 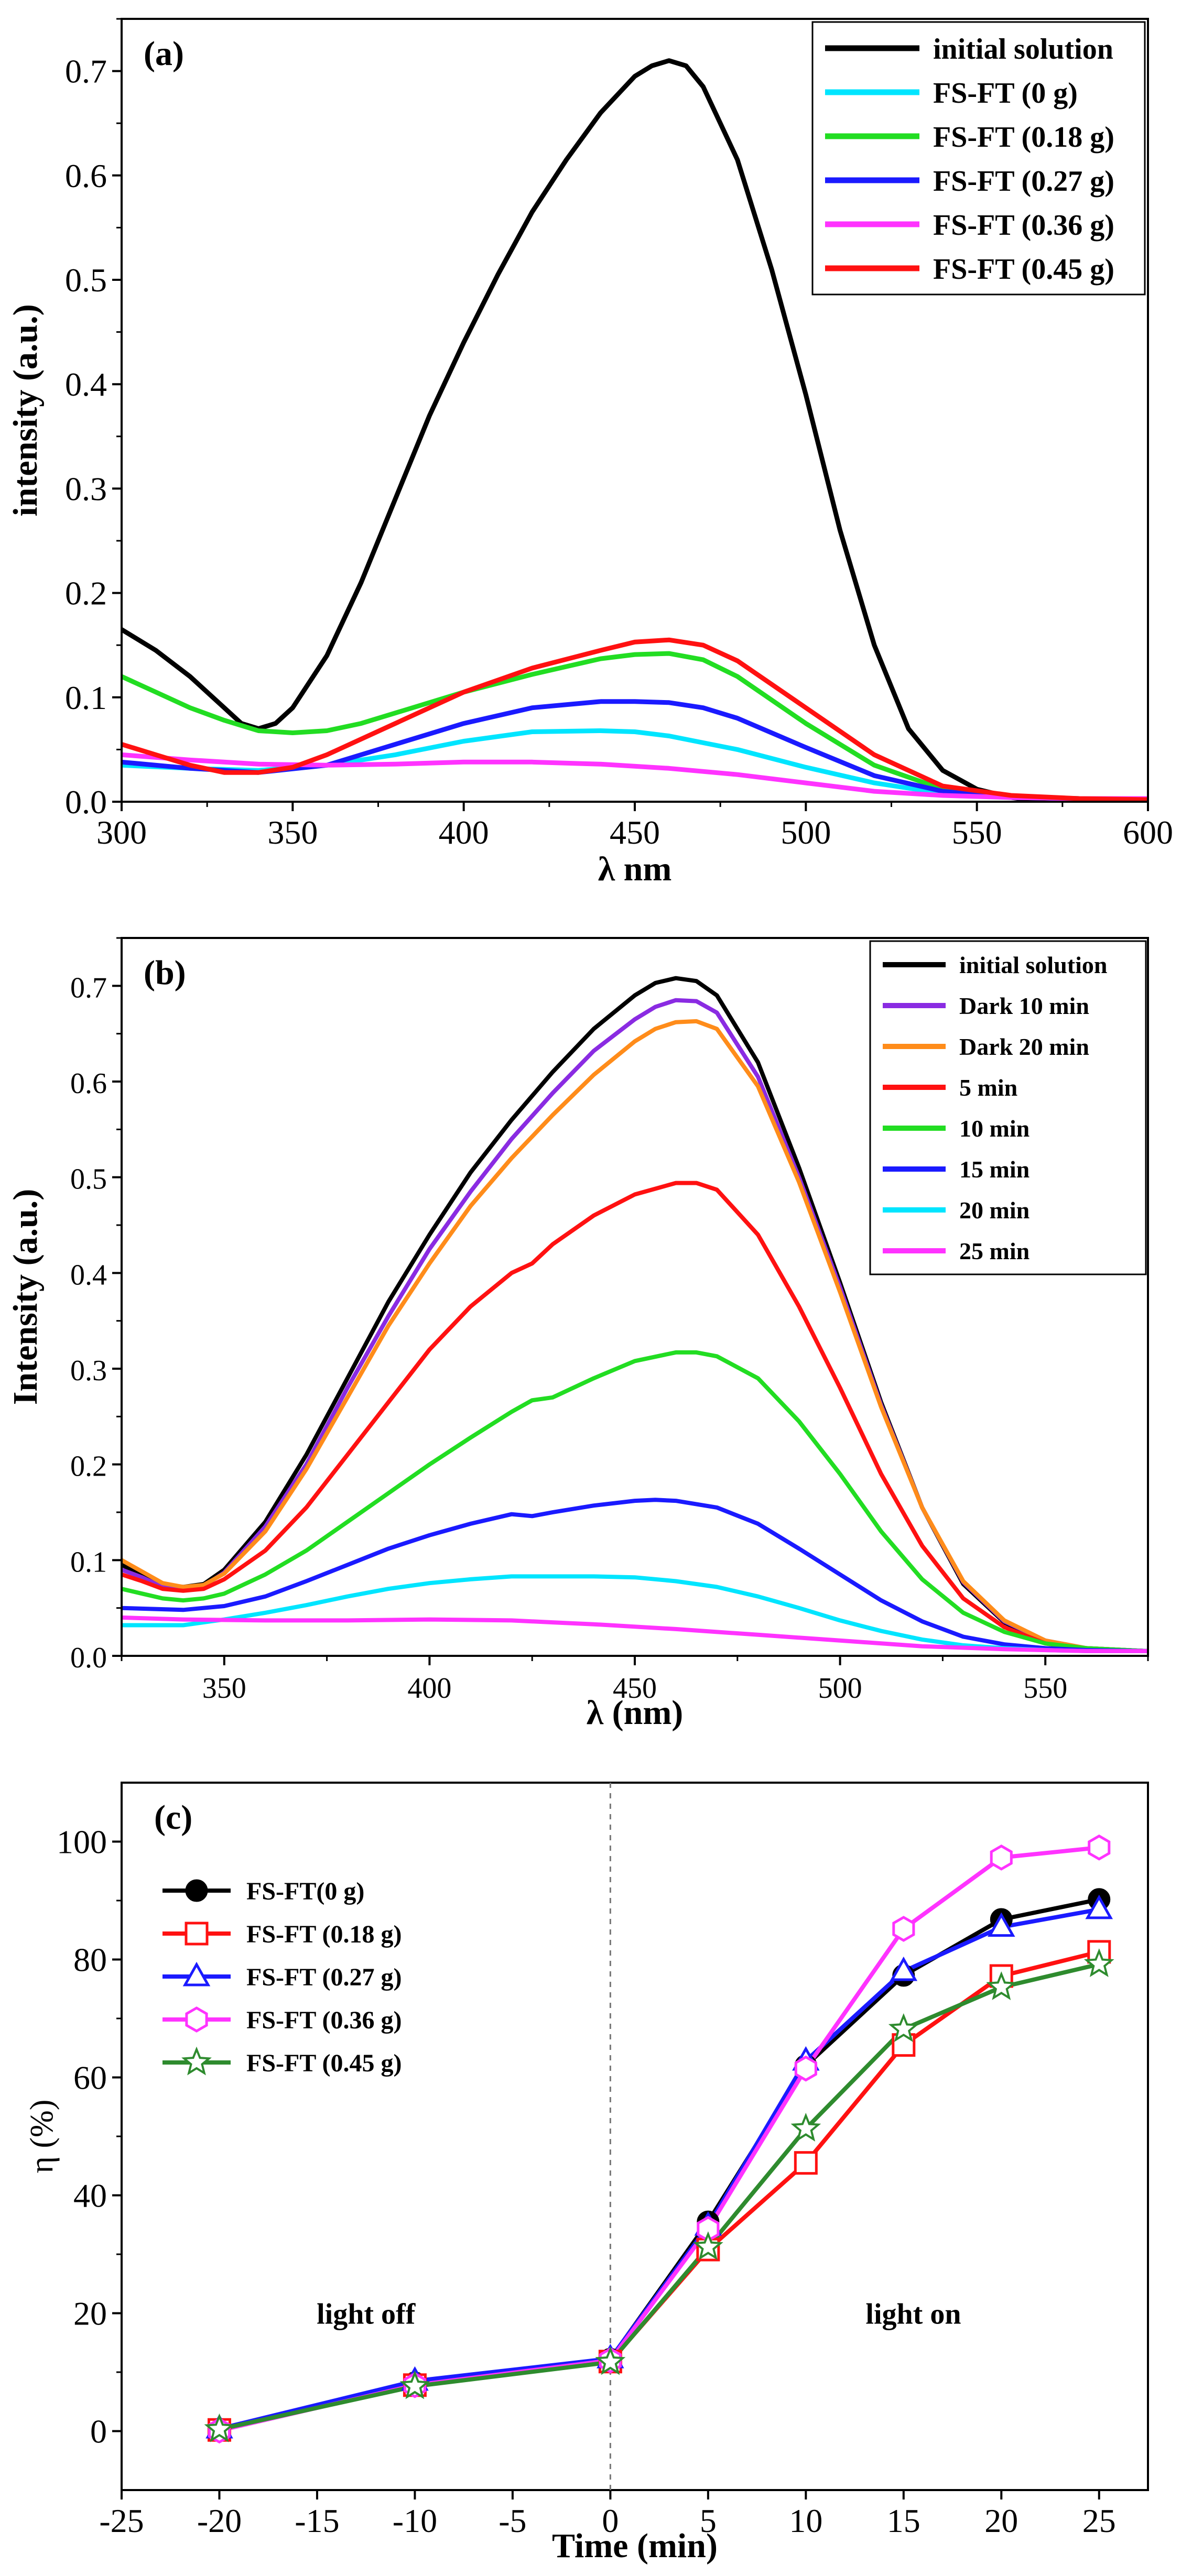 What do you see at coordinates (1024, 1046) in the screenshot?
I see `legend-label-3: Dark 20 min` at bounding box center [1024, 1046].